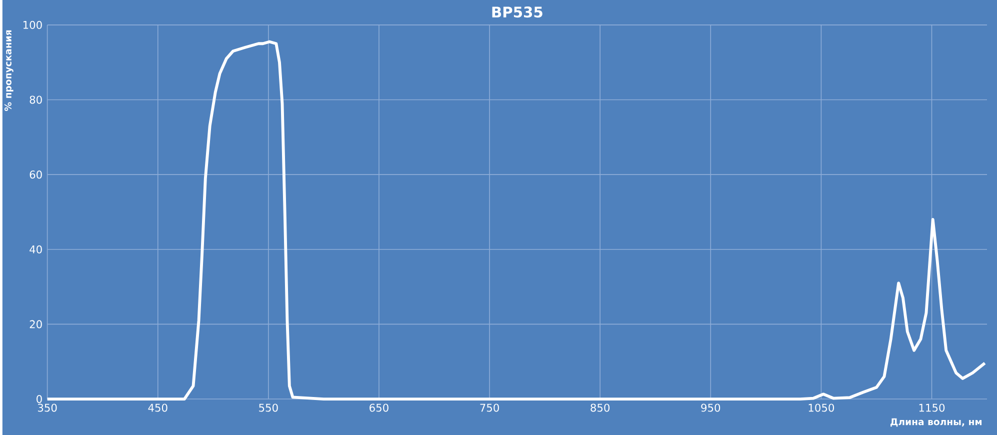 Image resolution: width=997 pixels, height=435 pixels. I want to click on y-tick-label: 0, so click(39, 399).